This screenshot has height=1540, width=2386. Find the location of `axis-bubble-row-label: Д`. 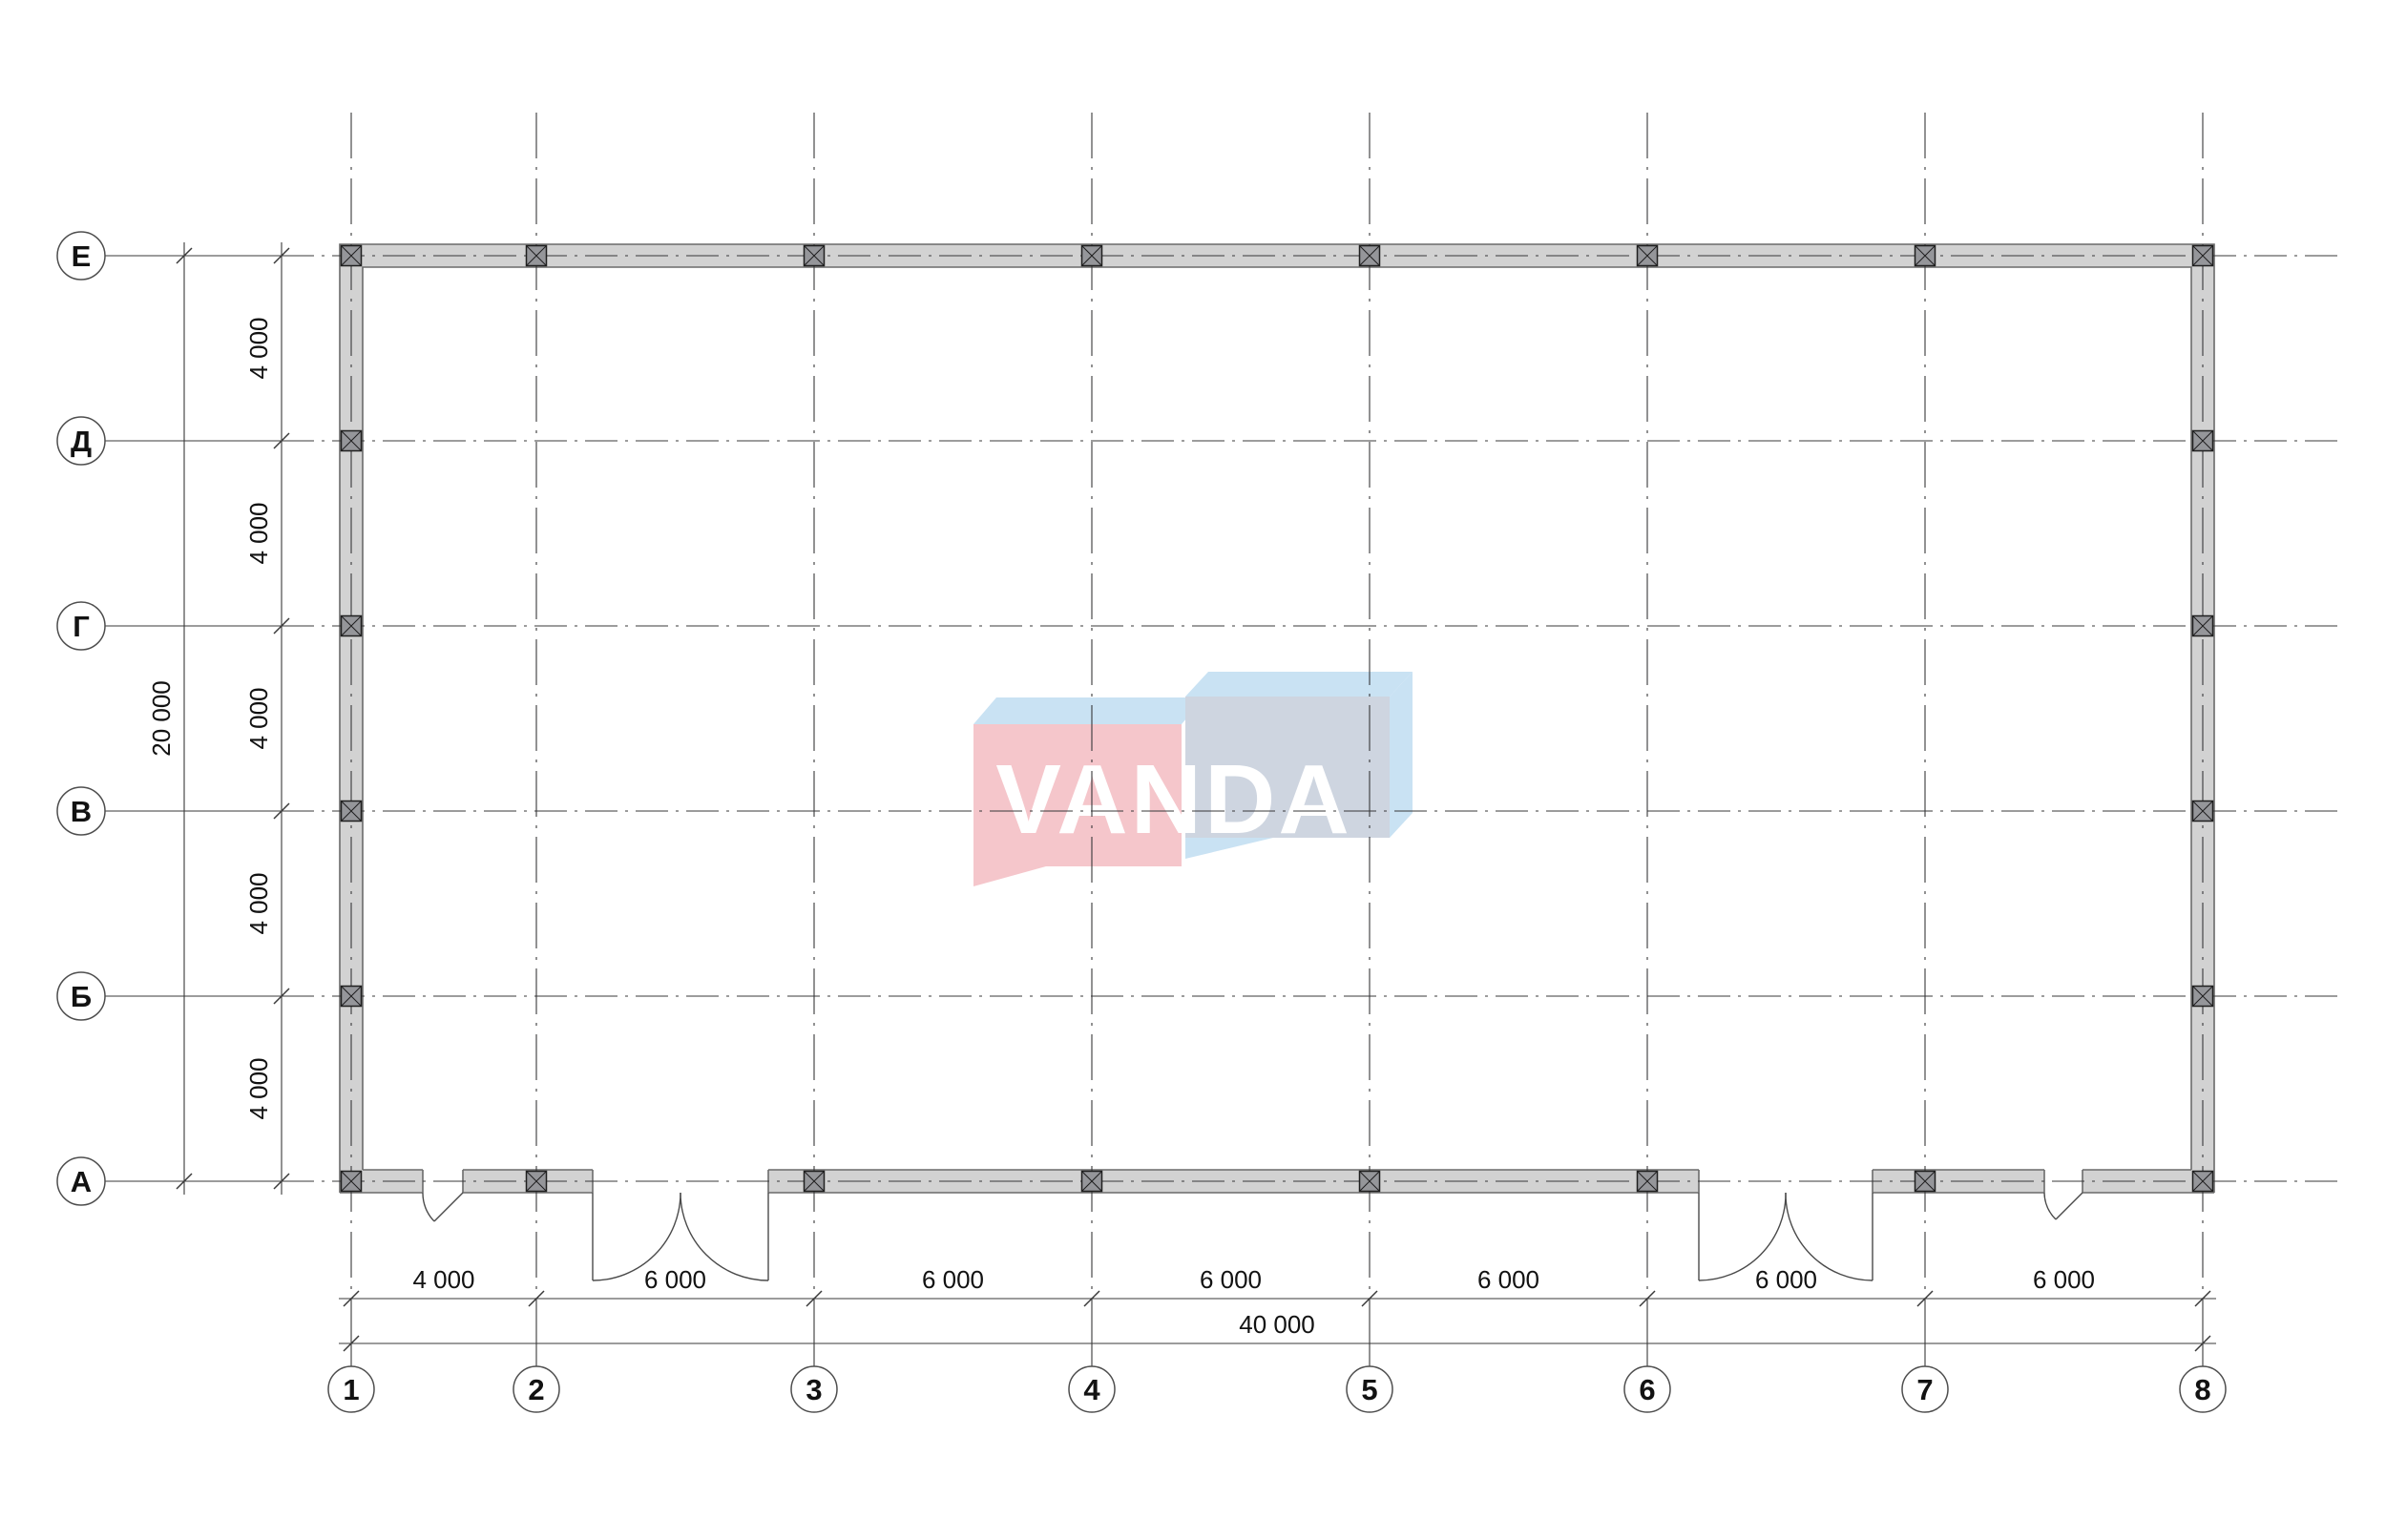

axis-bubble-row-label: Д is located at coordinates (82, 442).